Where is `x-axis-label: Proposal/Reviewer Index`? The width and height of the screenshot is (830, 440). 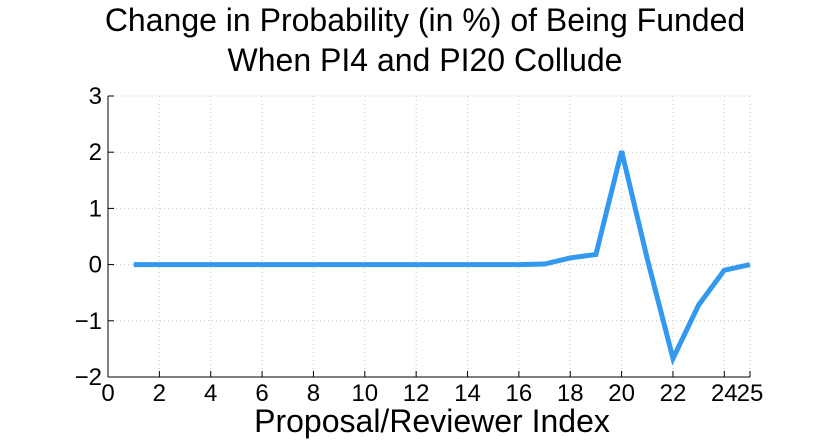
x-axis-label: Proposal/Reviewer Index is located at coordinates (432, 421).